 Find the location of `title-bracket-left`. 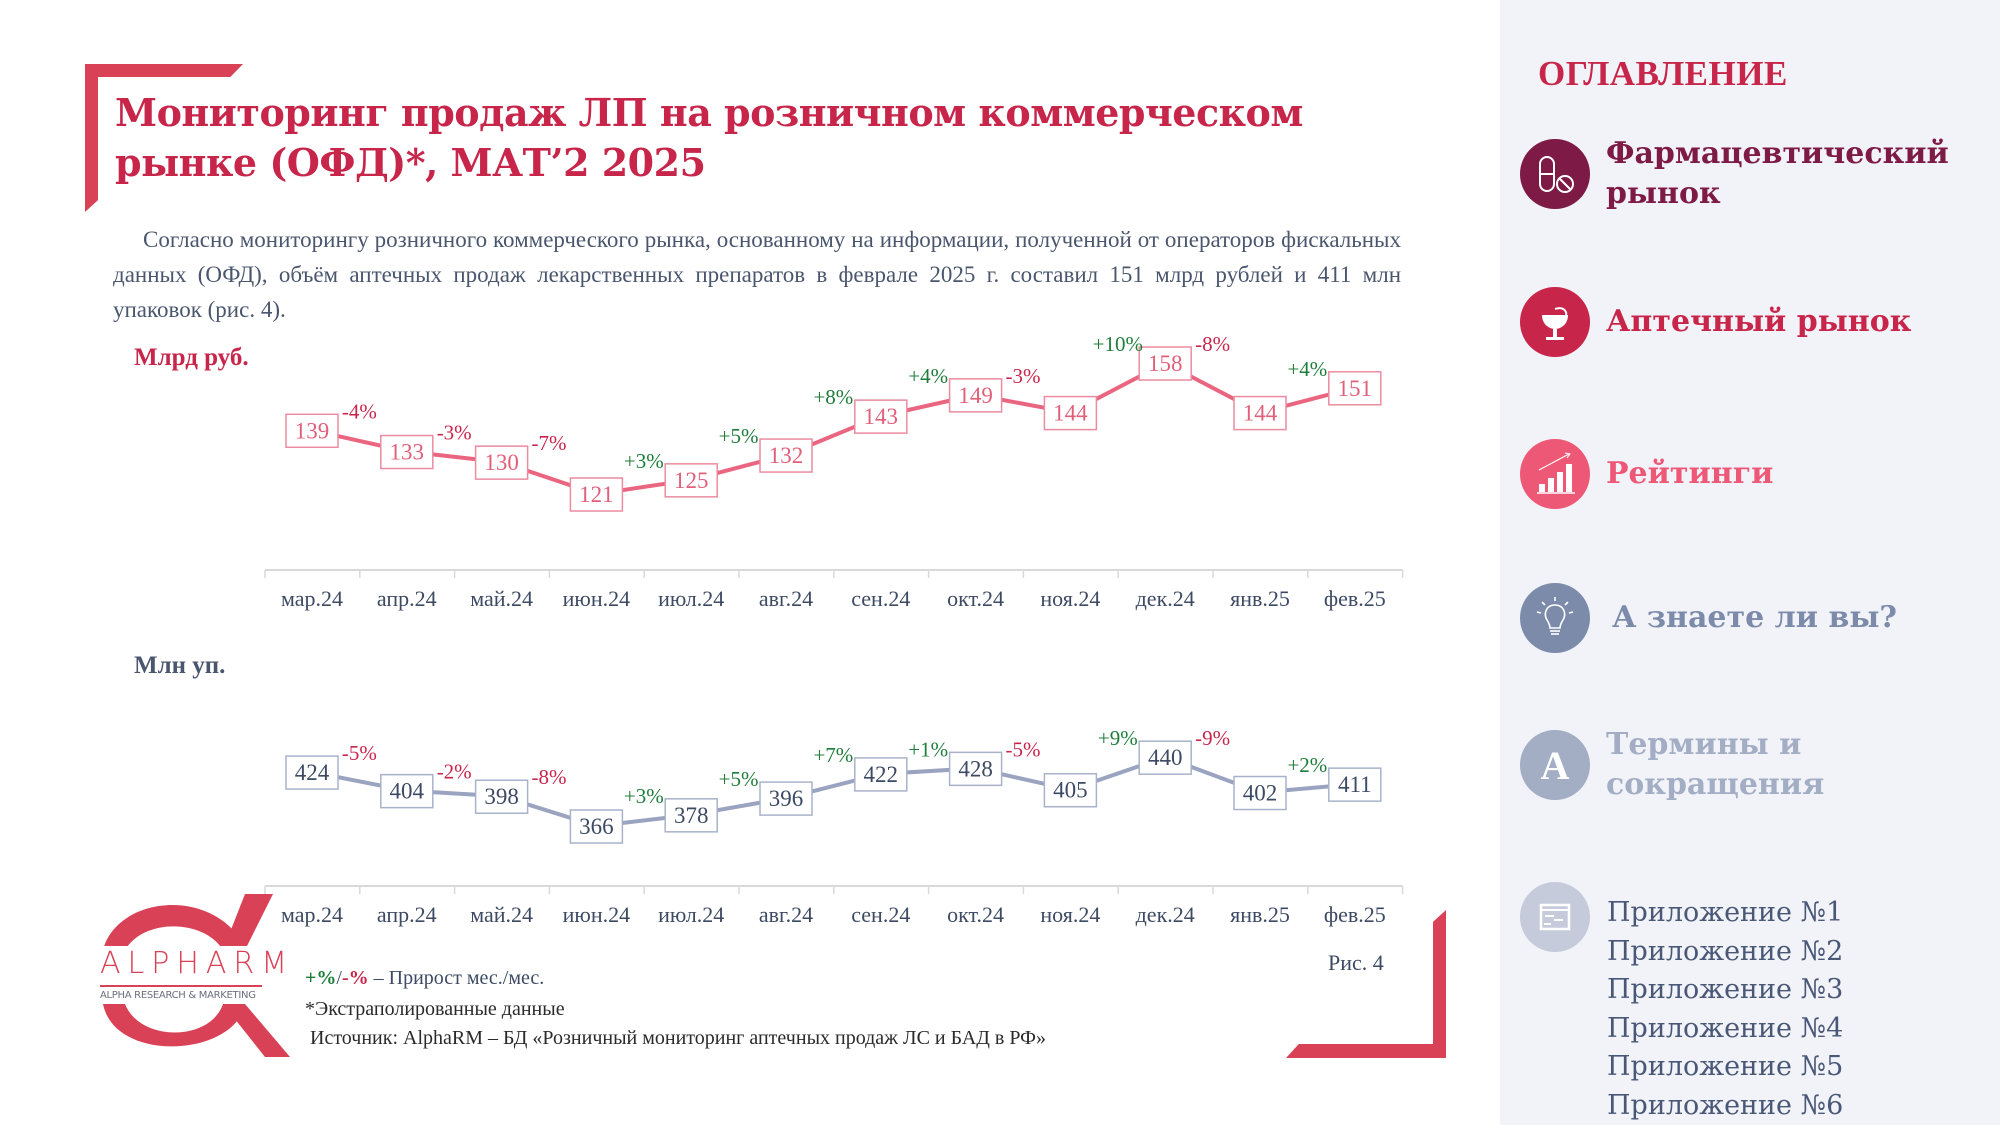

title-bracket-left is located at coordinates (91, 138).